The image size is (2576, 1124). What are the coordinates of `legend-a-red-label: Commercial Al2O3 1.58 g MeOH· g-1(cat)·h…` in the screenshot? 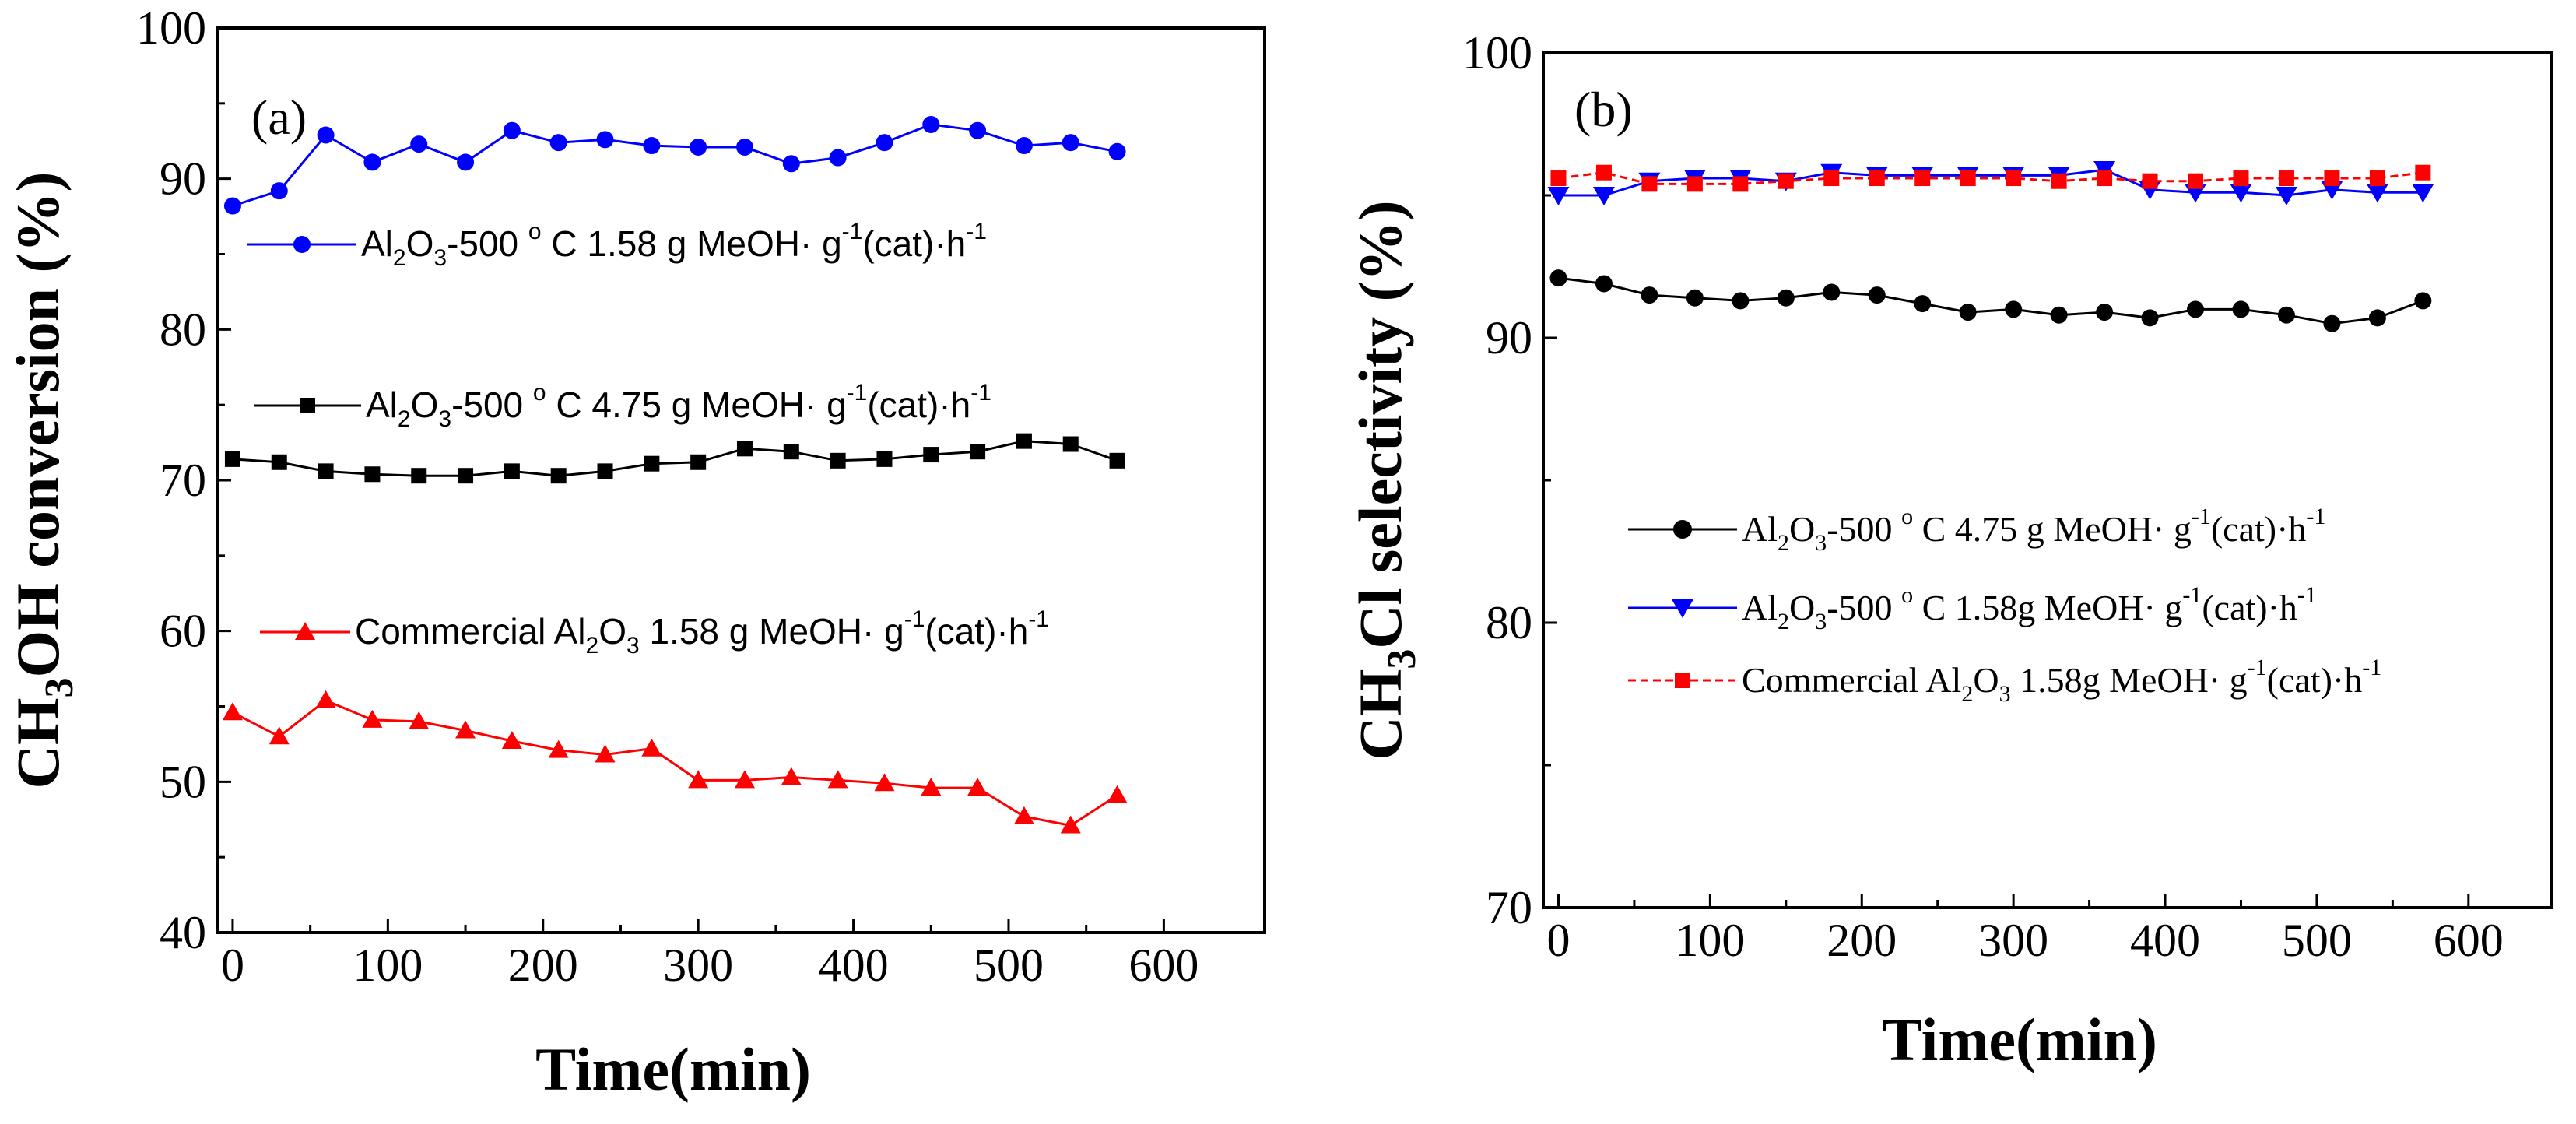 It's located at (702, 632).